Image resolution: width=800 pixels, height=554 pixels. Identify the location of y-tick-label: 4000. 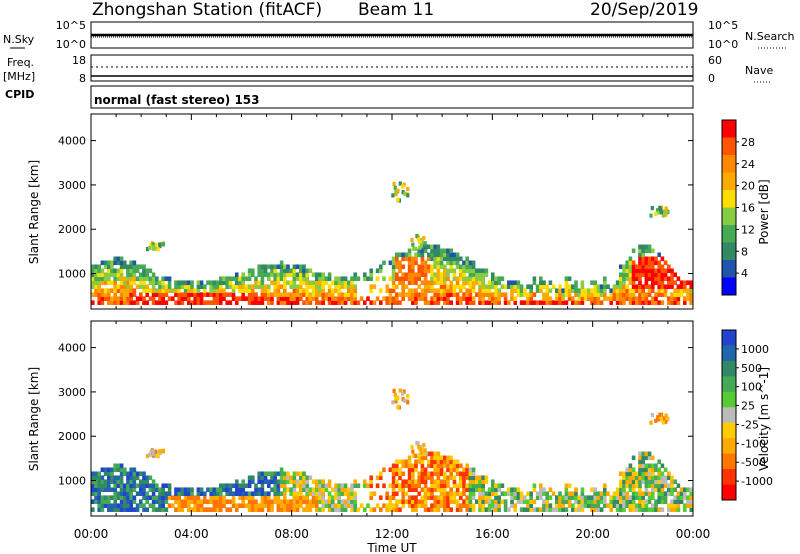
(72, 141).